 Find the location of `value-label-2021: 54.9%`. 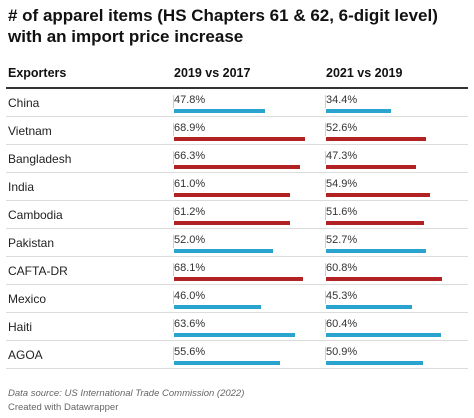

value-label-2021: 54.9% is located at coordinates (342, 184).